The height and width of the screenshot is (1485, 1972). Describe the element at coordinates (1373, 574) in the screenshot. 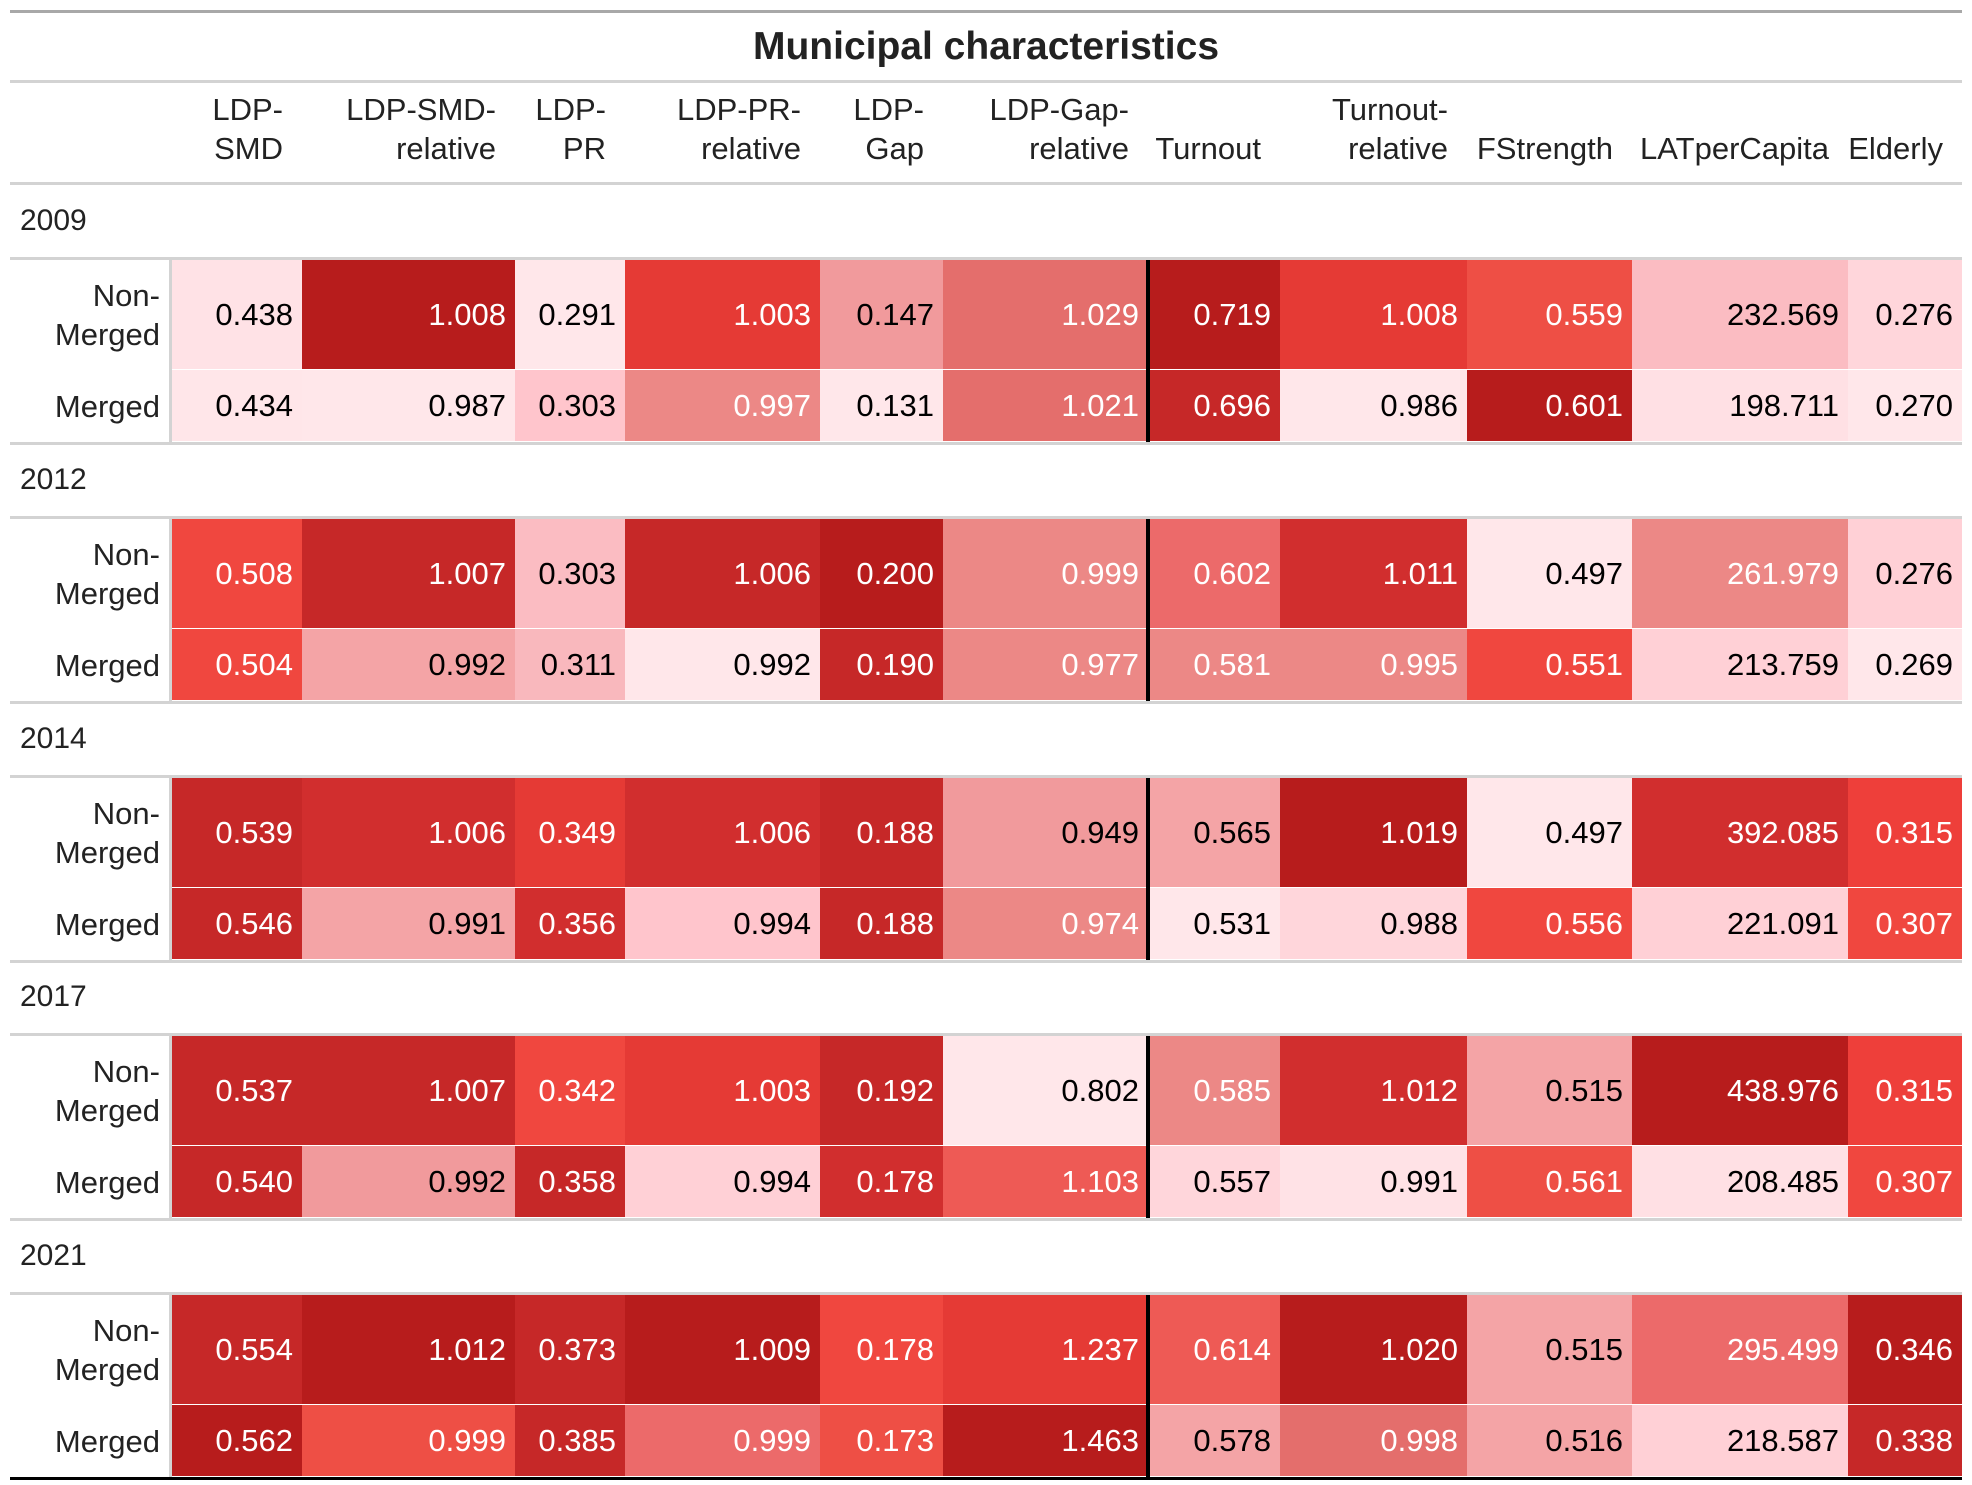

I see `table-cell: 1.011` at that location.